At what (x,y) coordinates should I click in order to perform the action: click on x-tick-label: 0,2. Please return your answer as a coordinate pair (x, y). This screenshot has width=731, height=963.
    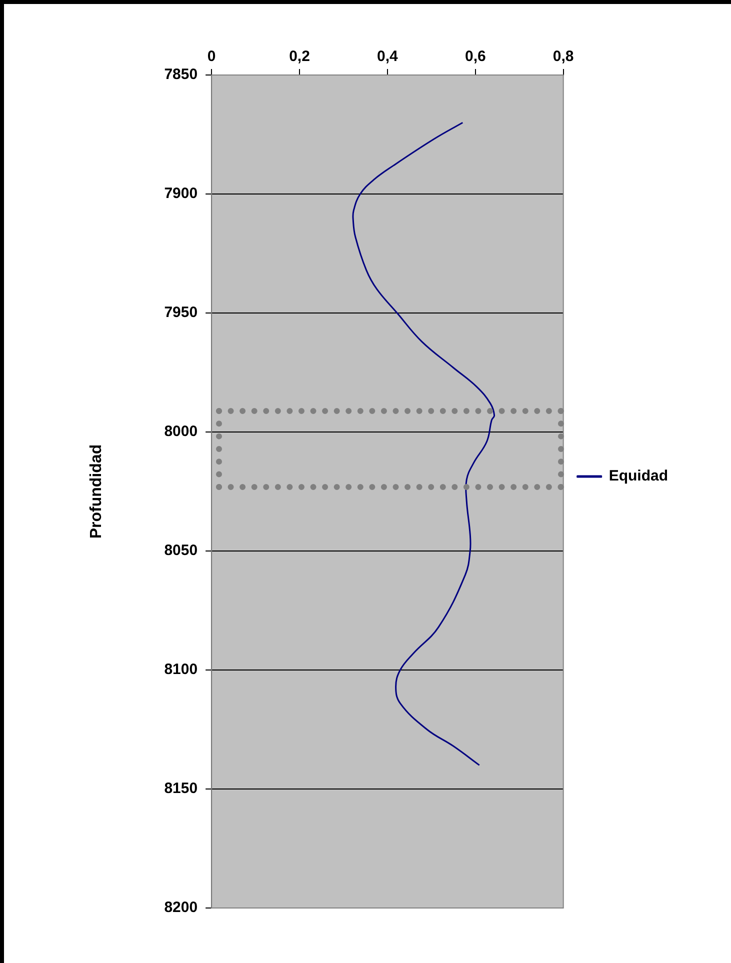
    Looking at the image, I should click on (299, 57).